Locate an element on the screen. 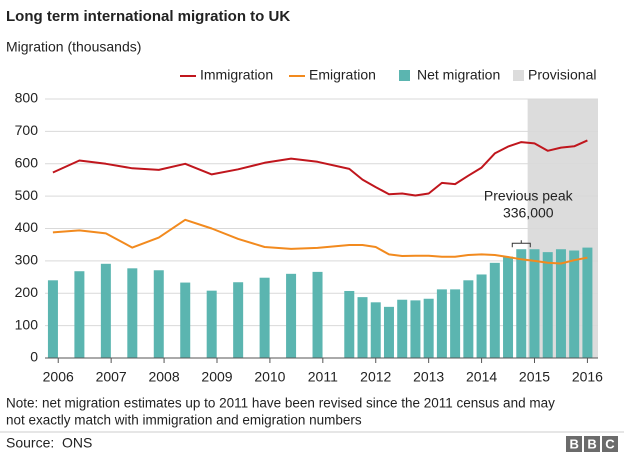 Image resolution: width=624 pixels, height=460 pixels. x-tick-label: 2012 is located at coordinates (375, 377).